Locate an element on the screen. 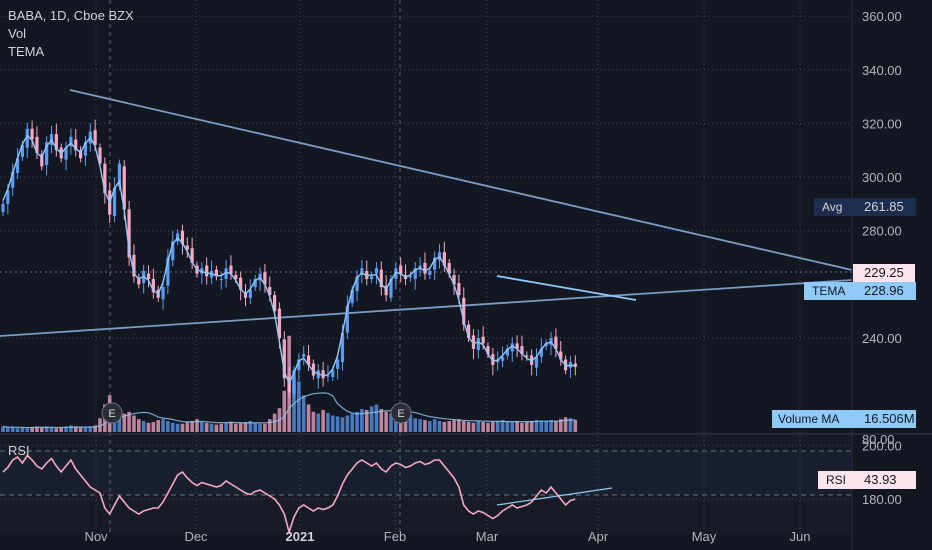 This screenshot has height=550, width=932. symbol-legend: BABA, 1D, Cboe BZX is located at coordinates (71, 15).